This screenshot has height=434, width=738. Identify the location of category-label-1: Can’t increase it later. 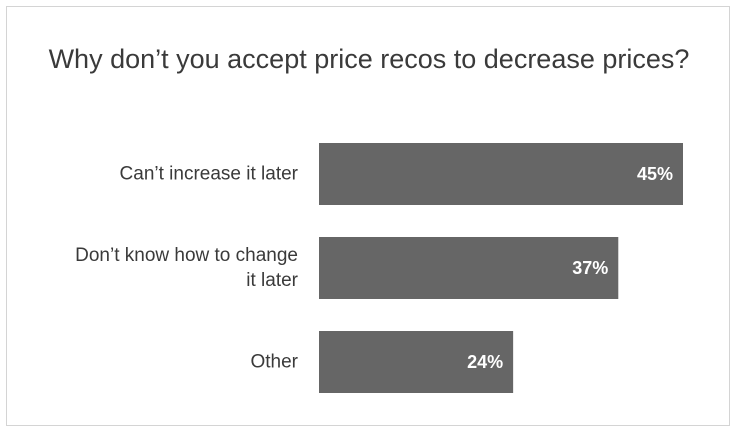
(209, 174).